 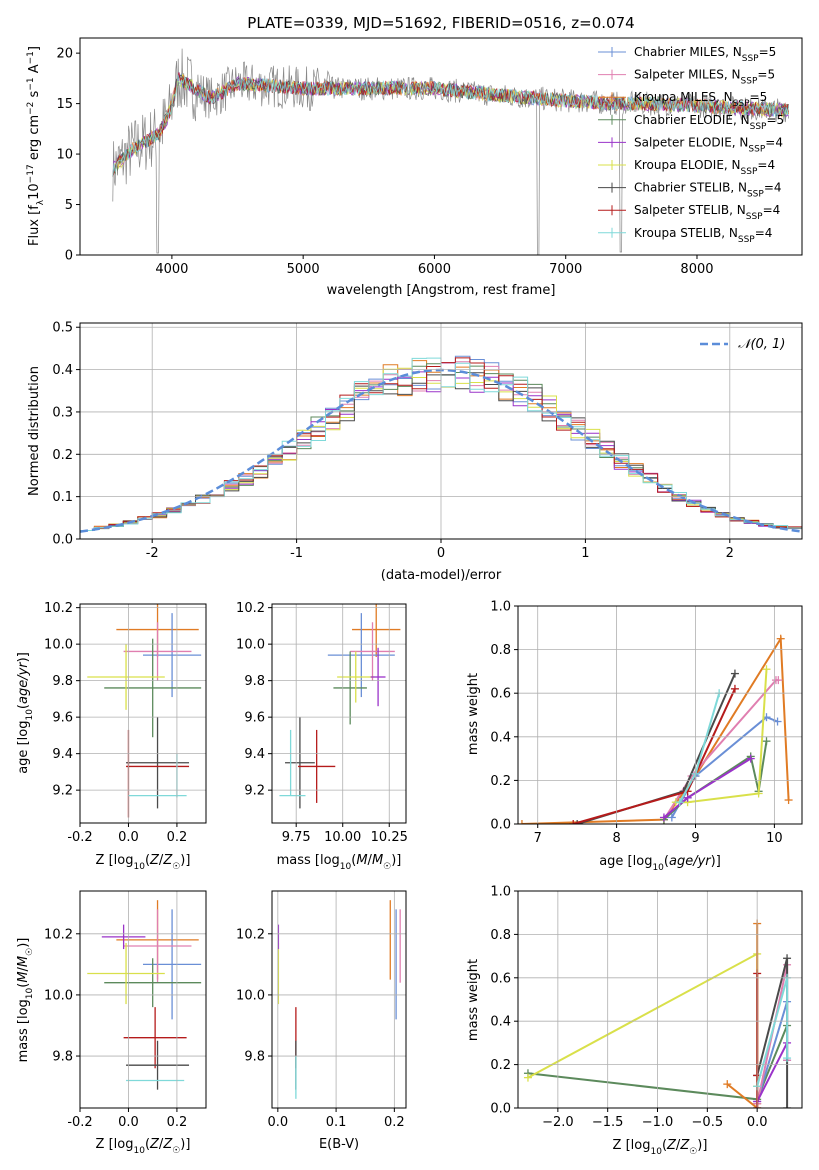 I want to click on x-tick-label: −2.0, so click(x=558, y=1122).